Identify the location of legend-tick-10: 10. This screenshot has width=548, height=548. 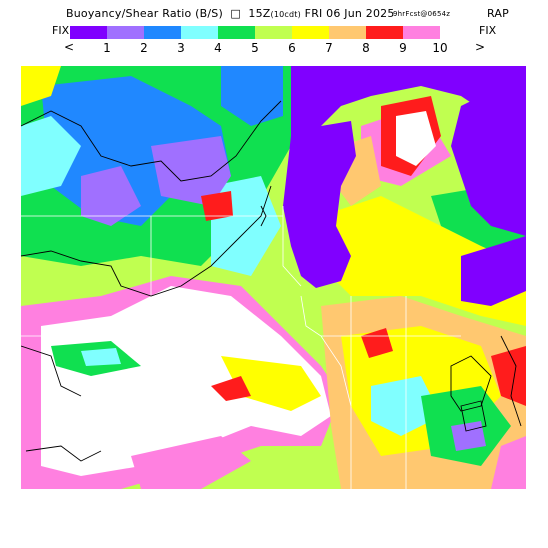
(440, 48).